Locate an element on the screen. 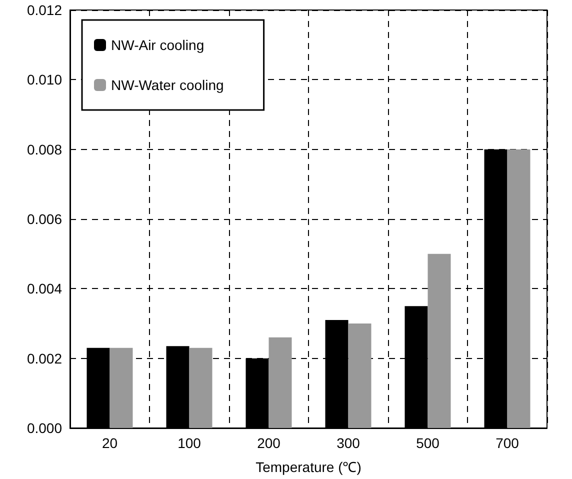 The width and height of the screenshot is (572, 479). y-tick-label: 0.012 is located at coordinates (44, 10).